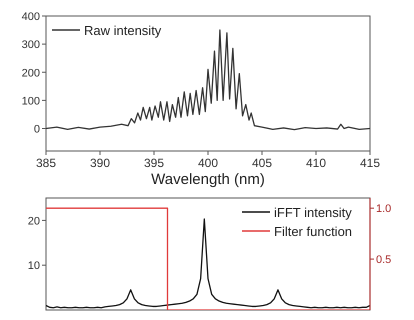  I want to click on y2-tick-label: 0.5, so click(384, 260).